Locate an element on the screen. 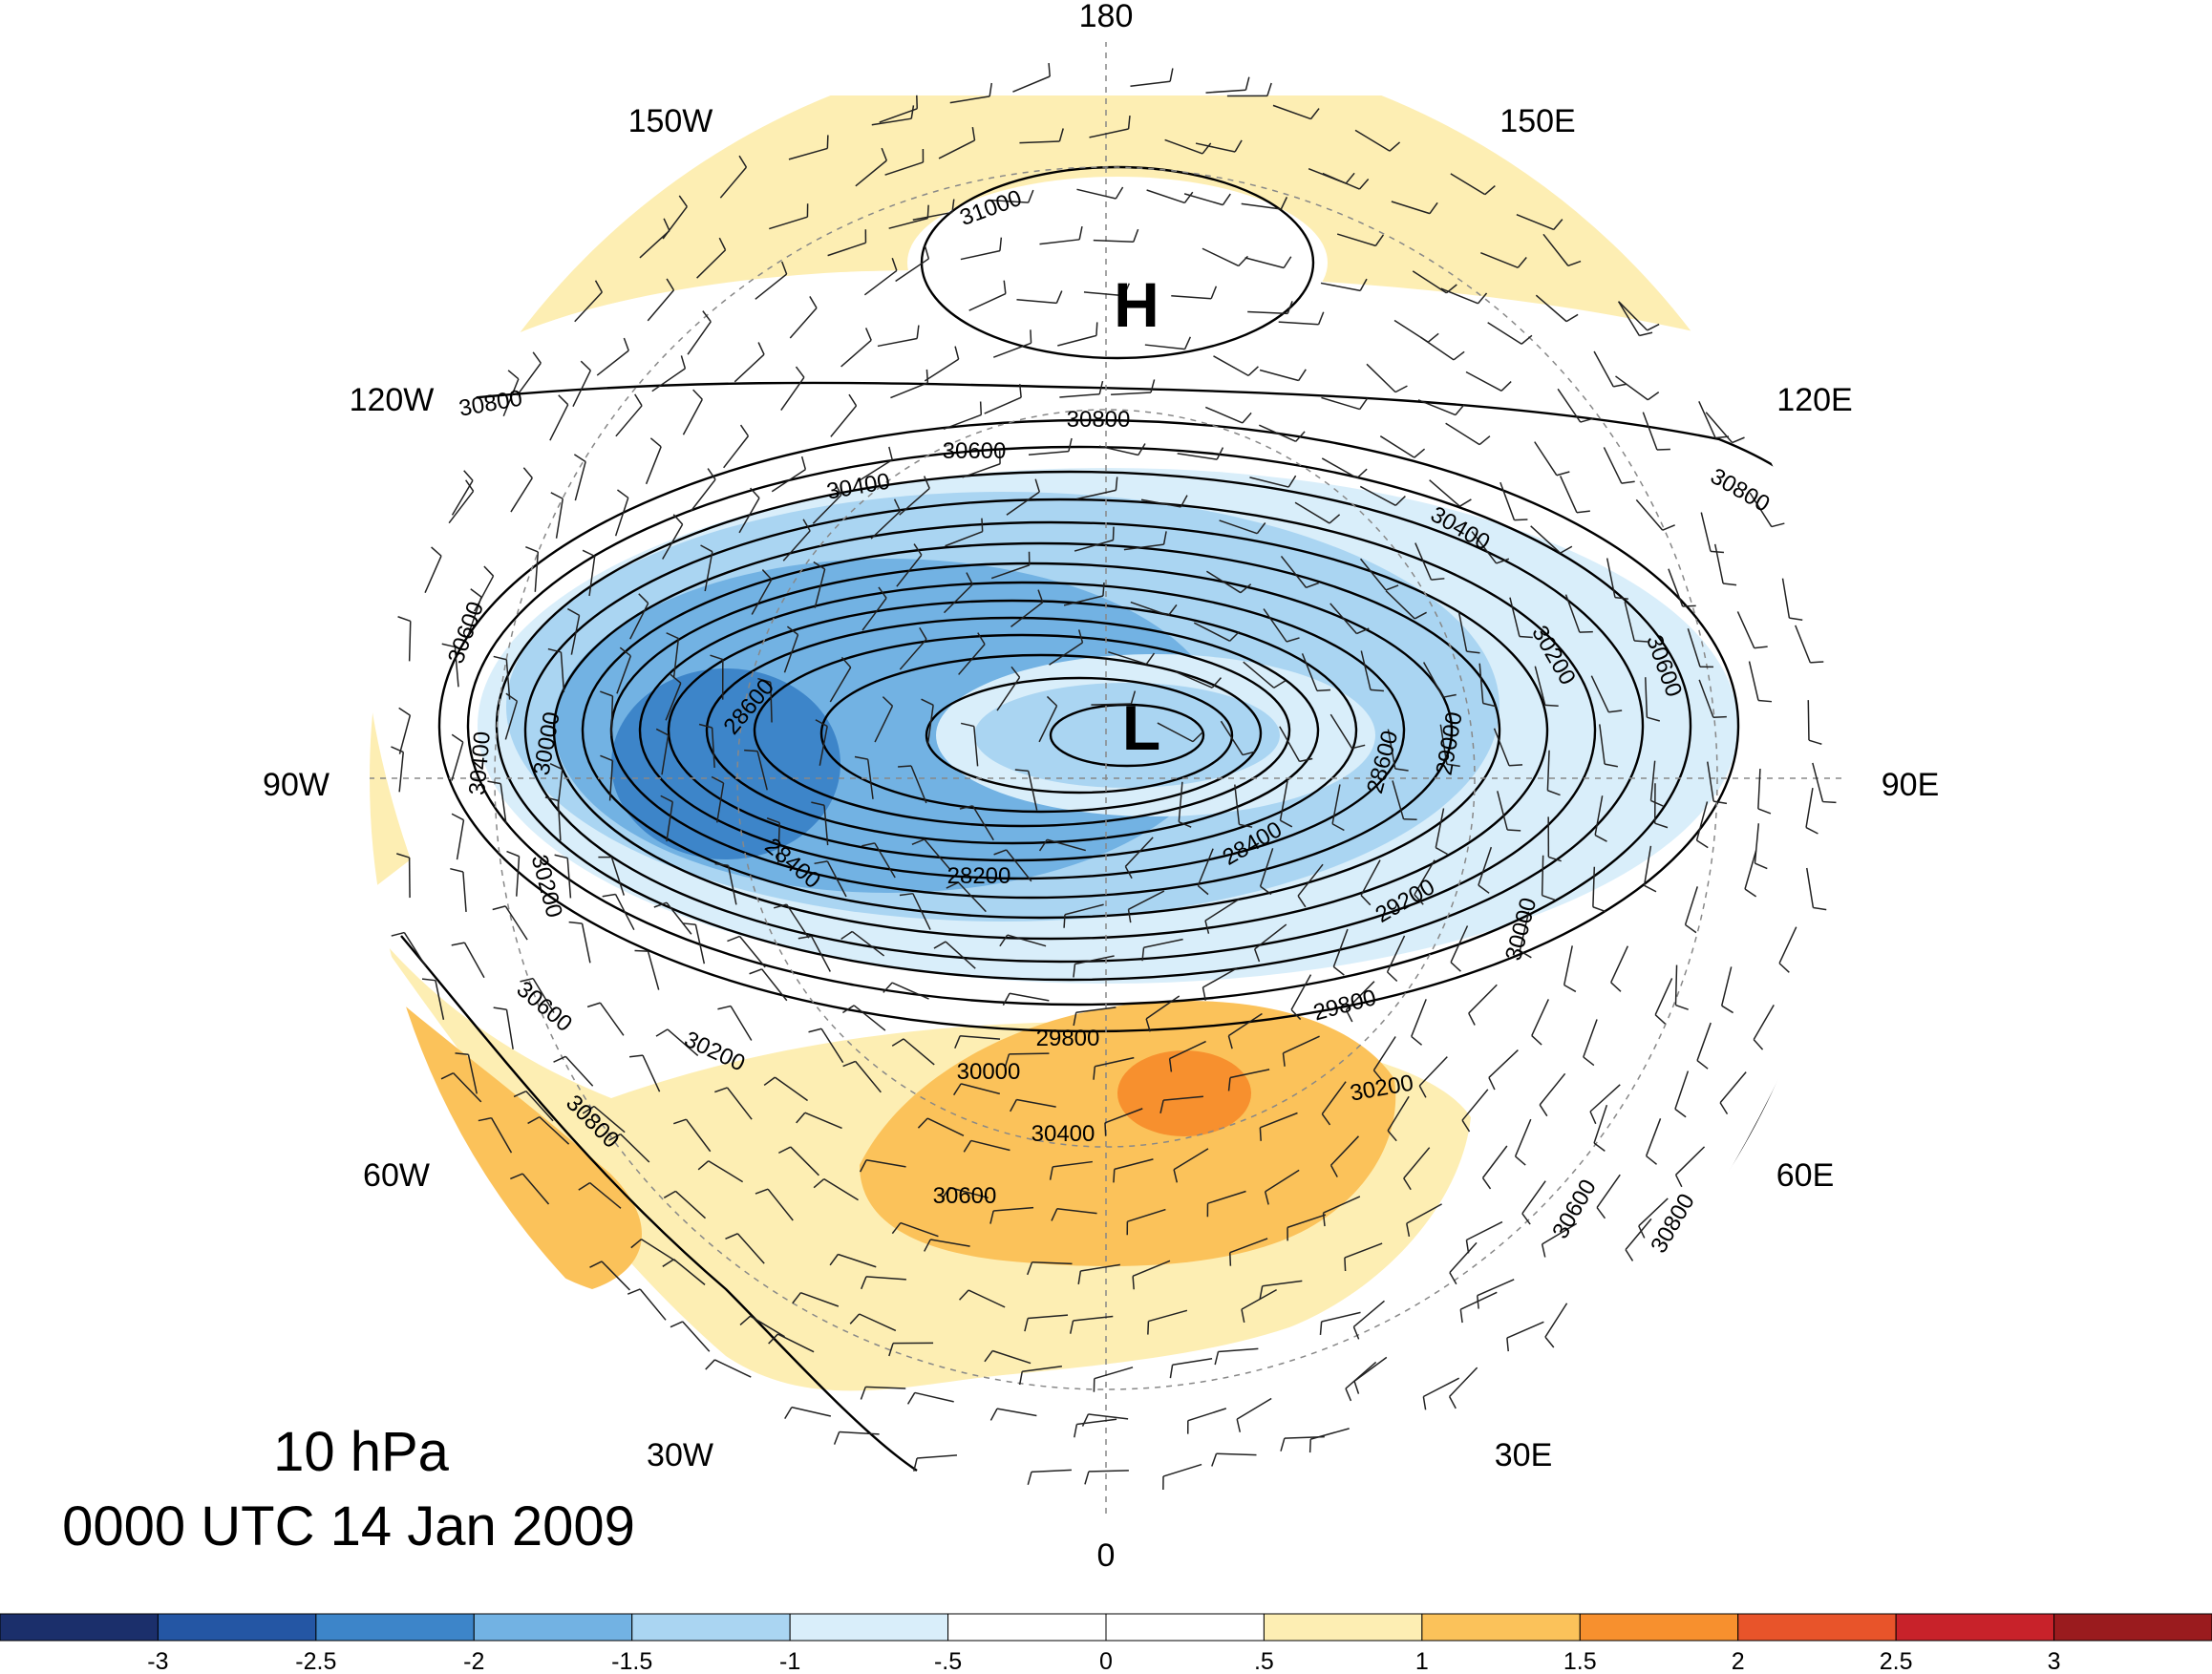 The image size is (2212, 1674). contour-label: 30000 is located at coordinates (989, 1072).